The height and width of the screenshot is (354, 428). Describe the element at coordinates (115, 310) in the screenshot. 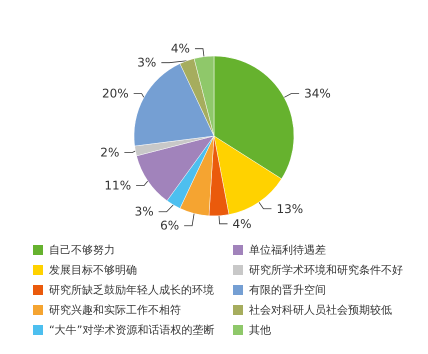

I see `legend-label: 研究兴趣和实际工作不相符` at that location.